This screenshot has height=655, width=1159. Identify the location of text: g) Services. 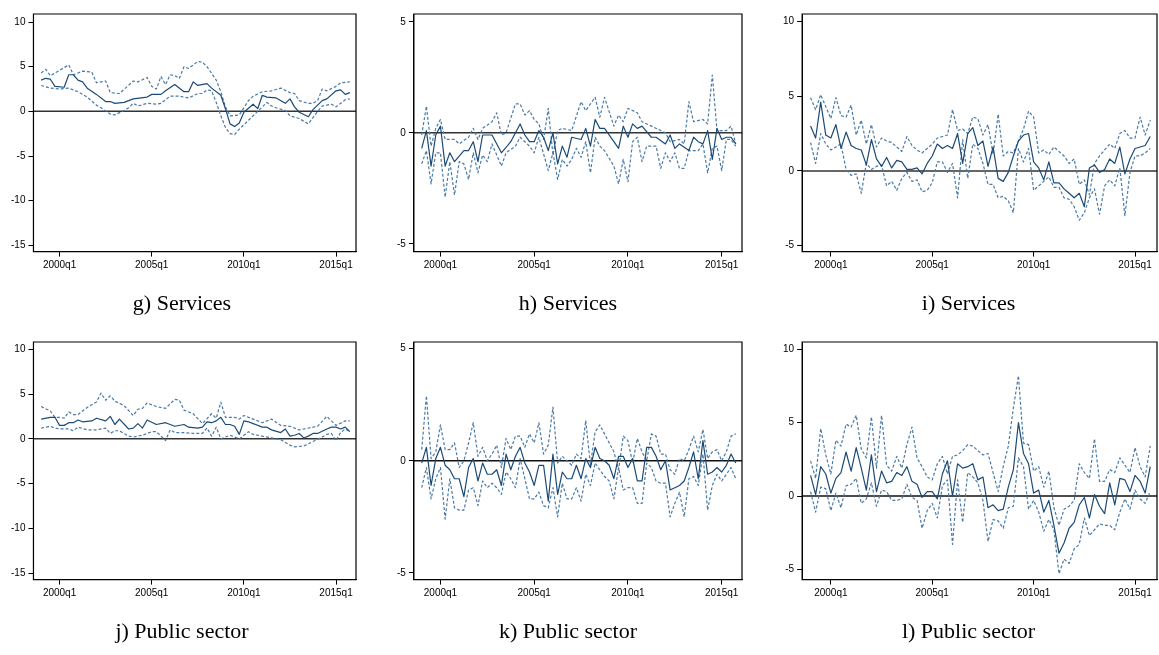
(182, 302).